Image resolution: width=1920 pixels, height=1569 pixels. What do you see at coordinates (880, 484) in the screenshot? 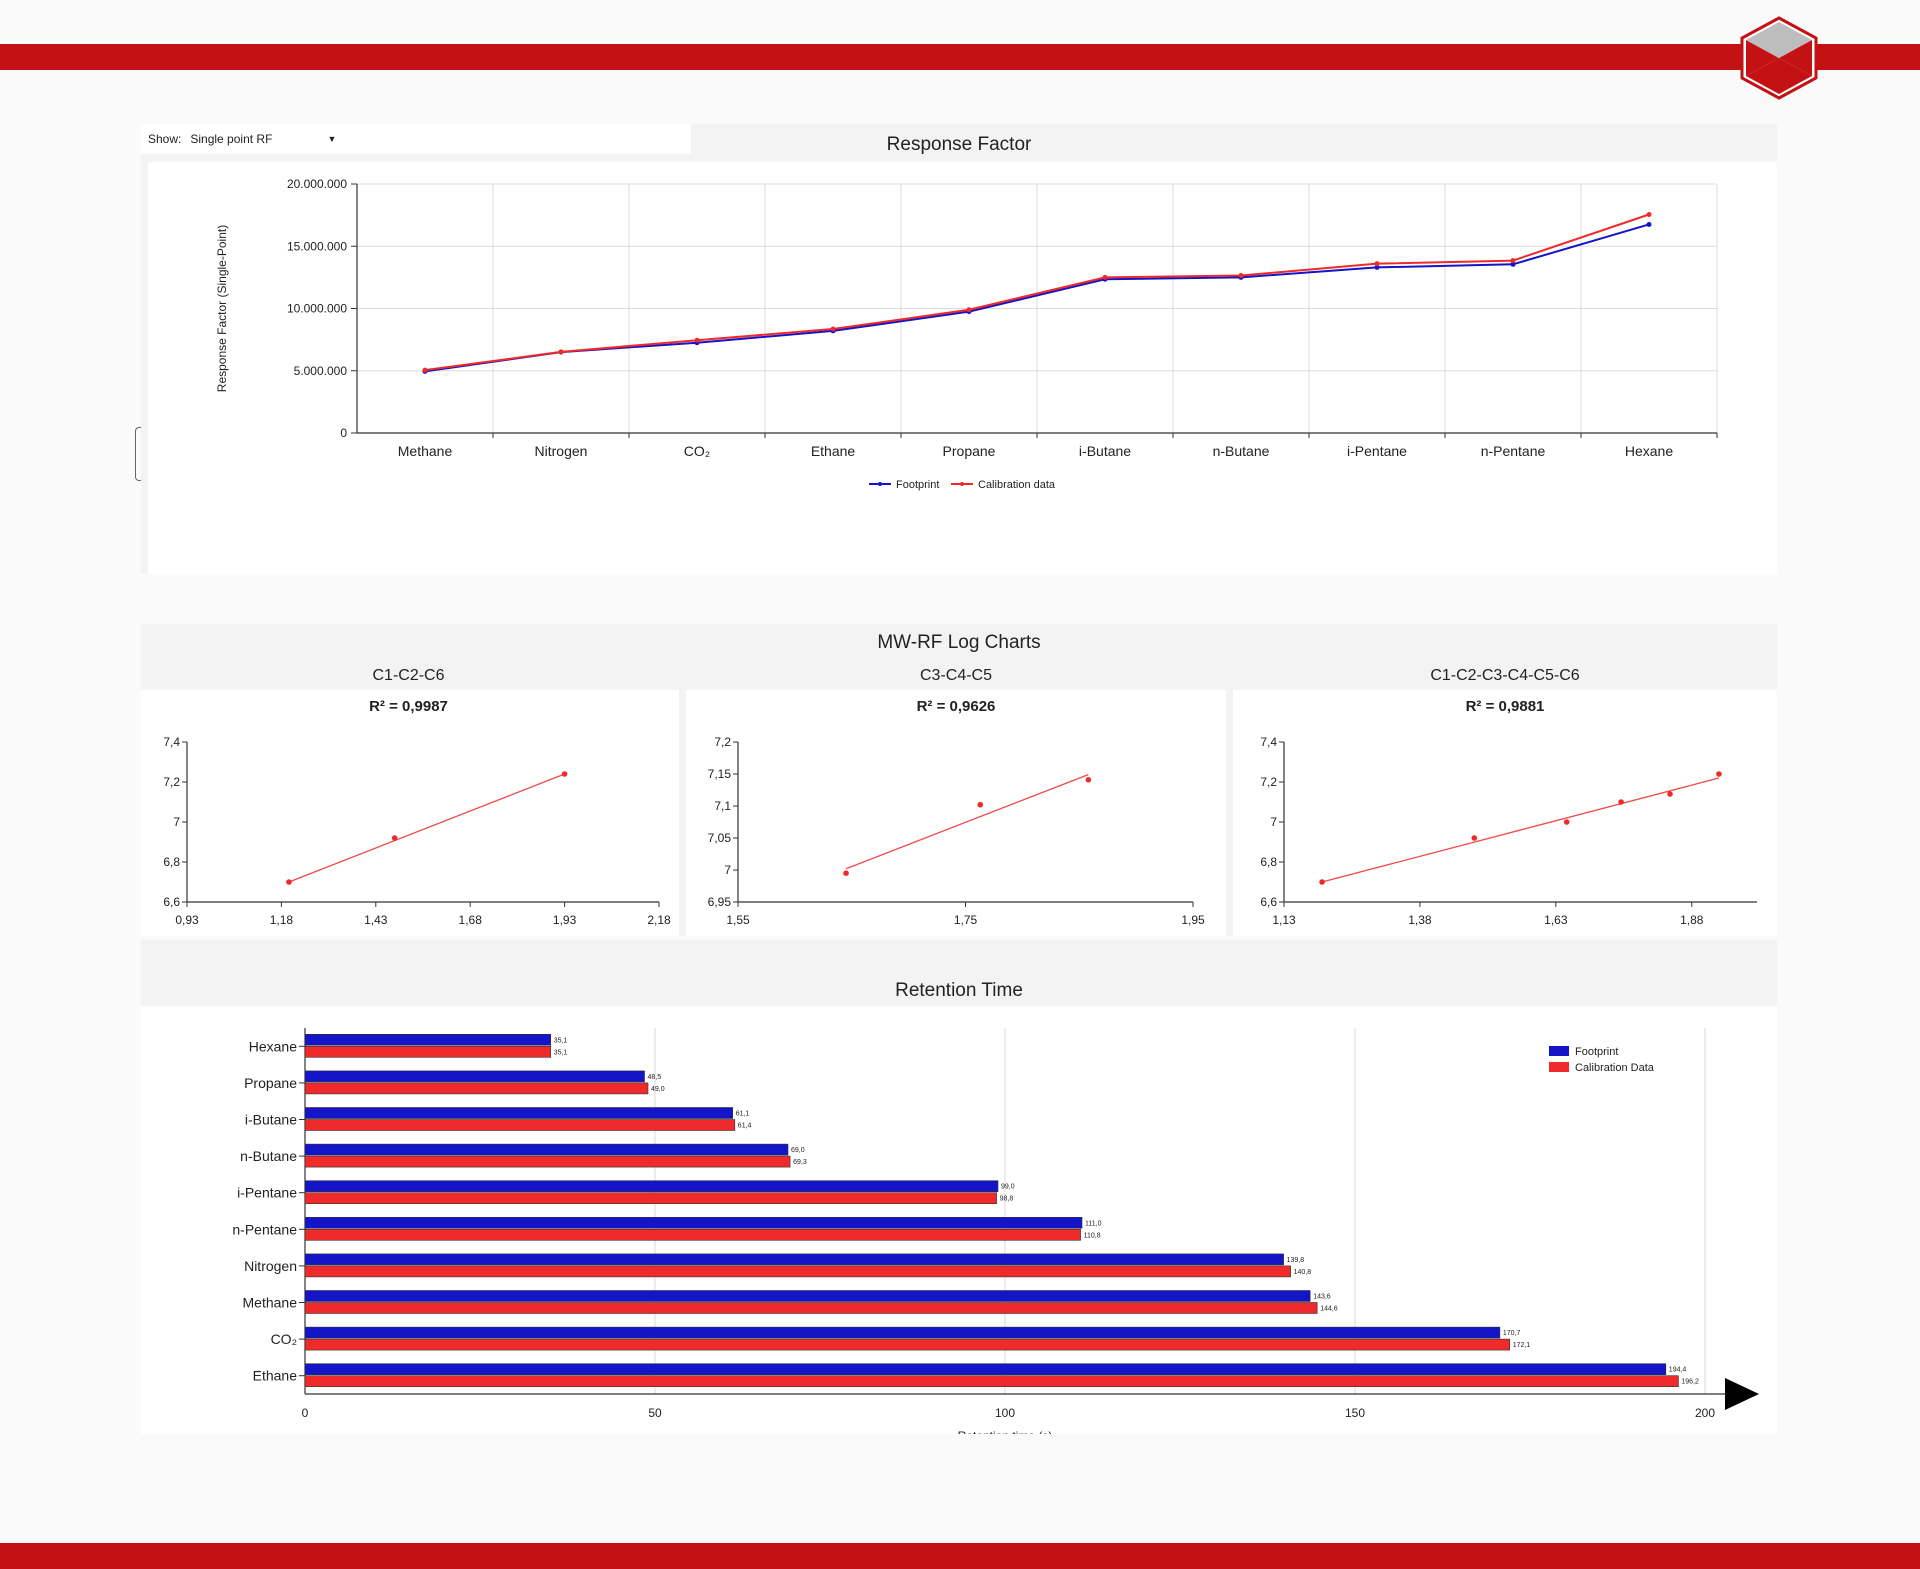
I see `rf-legend-marker-footprint` at bounding box center [880, 484].